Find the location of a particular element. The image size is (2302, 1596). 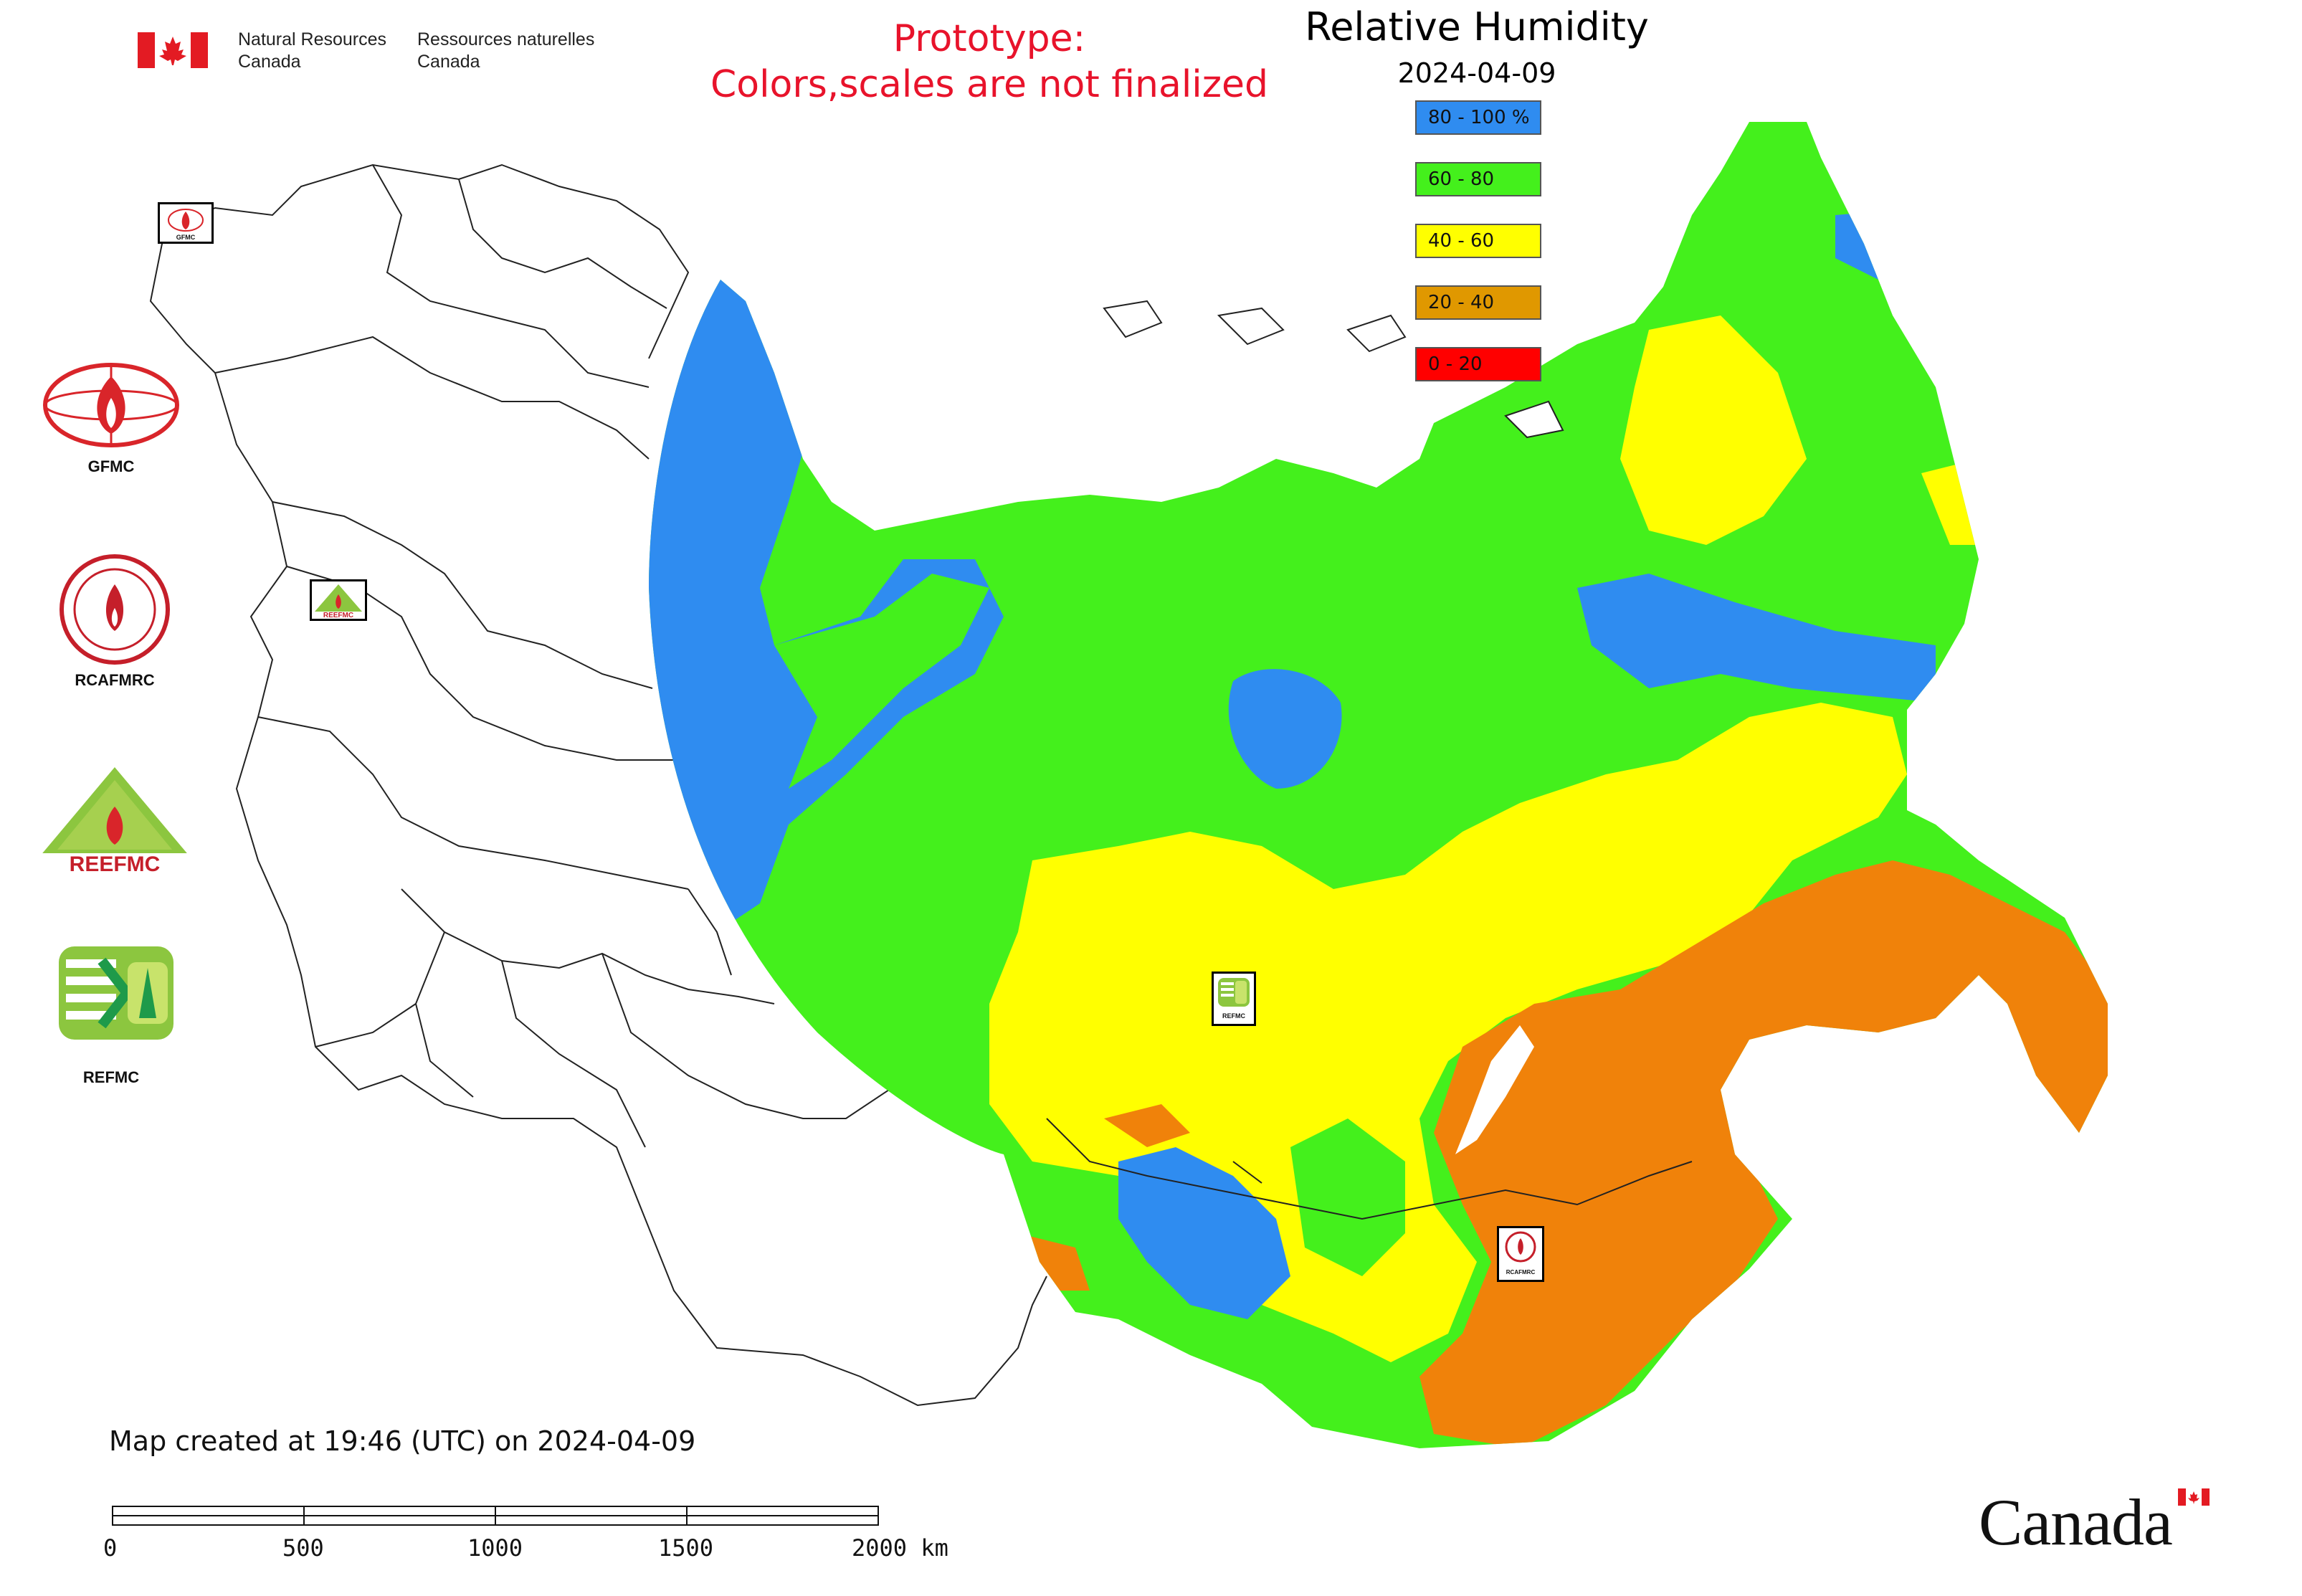

rcafmrc-logo is located at coordinates (114, 609).